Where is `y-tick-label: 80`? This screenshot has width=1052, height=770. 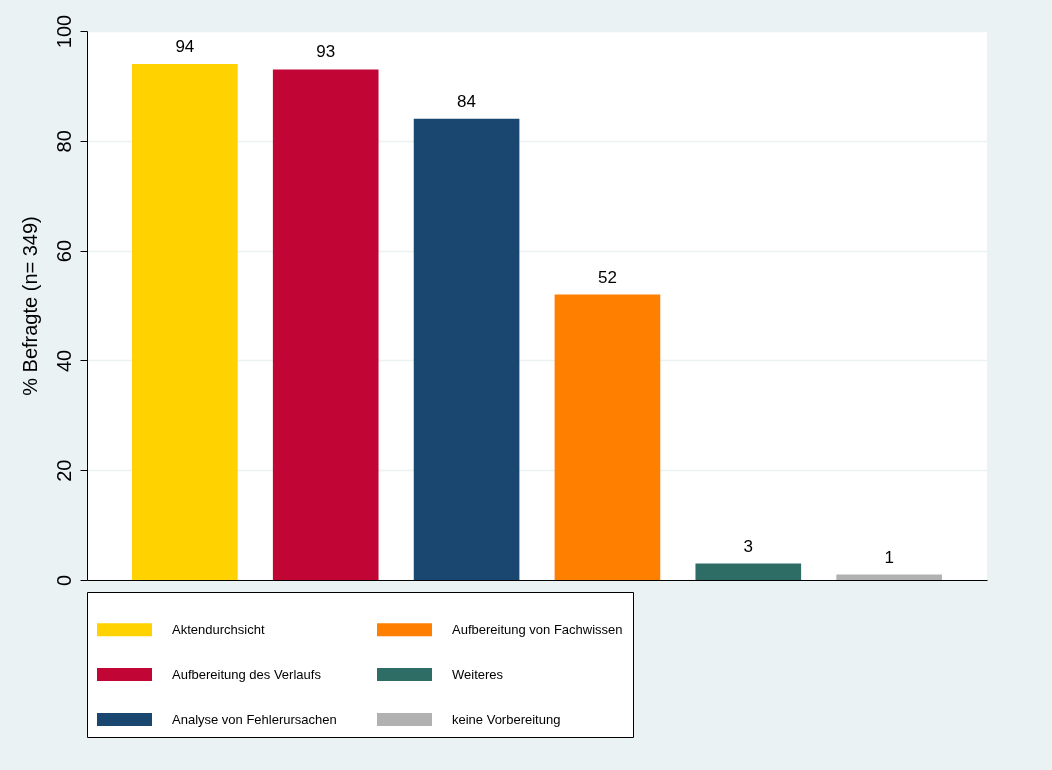 y-tick-label: 80 is located at coordinates (63, 141).